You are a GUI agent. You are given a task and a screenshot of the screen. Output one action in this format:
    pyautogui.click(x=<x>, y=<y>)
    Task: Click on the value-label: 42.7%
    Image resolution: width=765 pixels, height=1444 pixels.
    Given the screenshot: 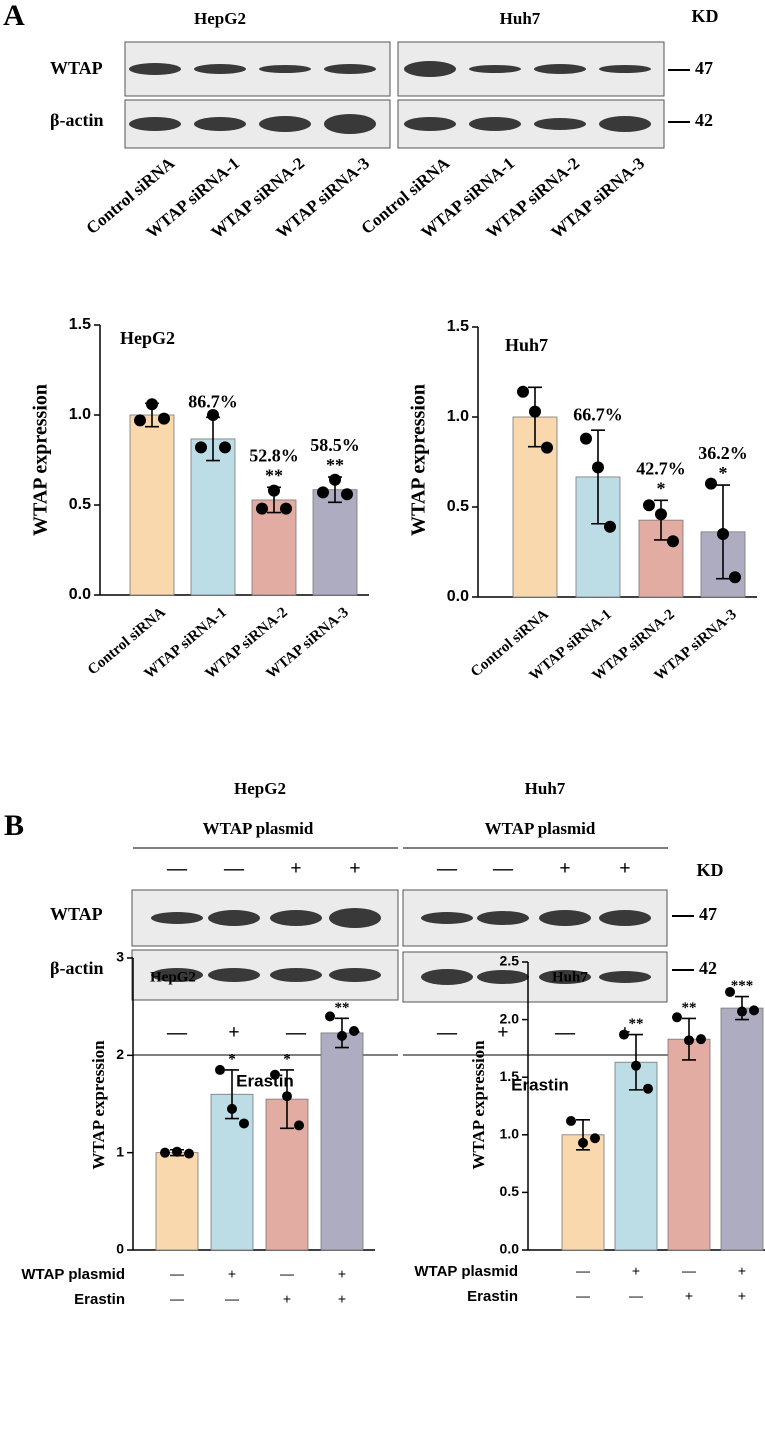 What is the action you would take?
    pyautogui.click(x=661, y=468)
    